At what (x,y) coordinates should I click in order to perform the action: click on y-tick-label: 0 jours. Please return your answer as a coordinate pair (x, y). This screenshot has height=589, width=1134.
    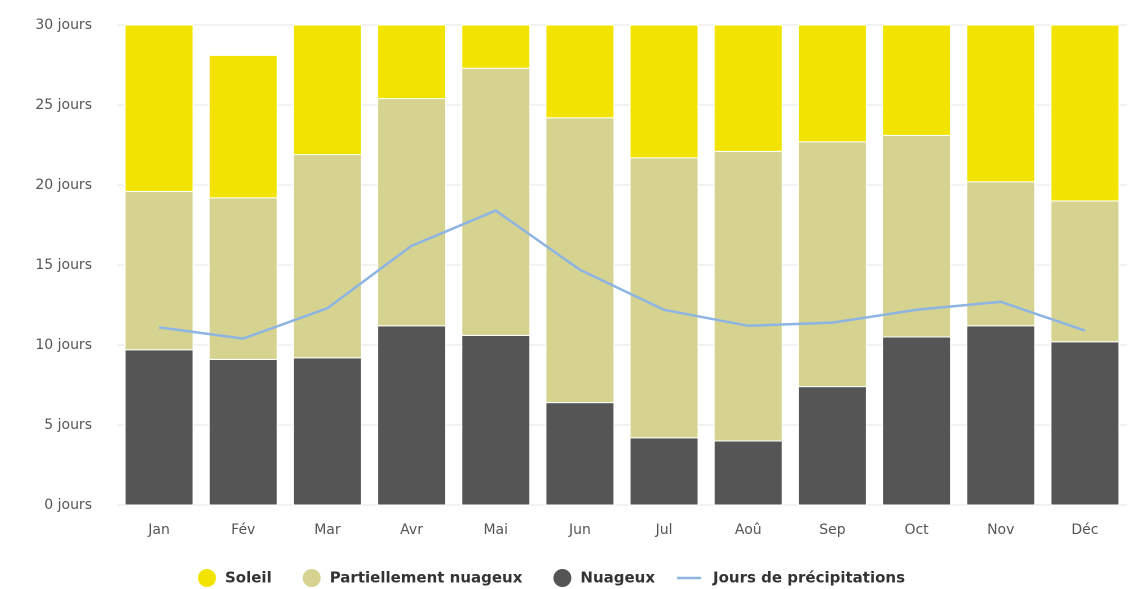
    Looking at the image, I should click on (68, 505).